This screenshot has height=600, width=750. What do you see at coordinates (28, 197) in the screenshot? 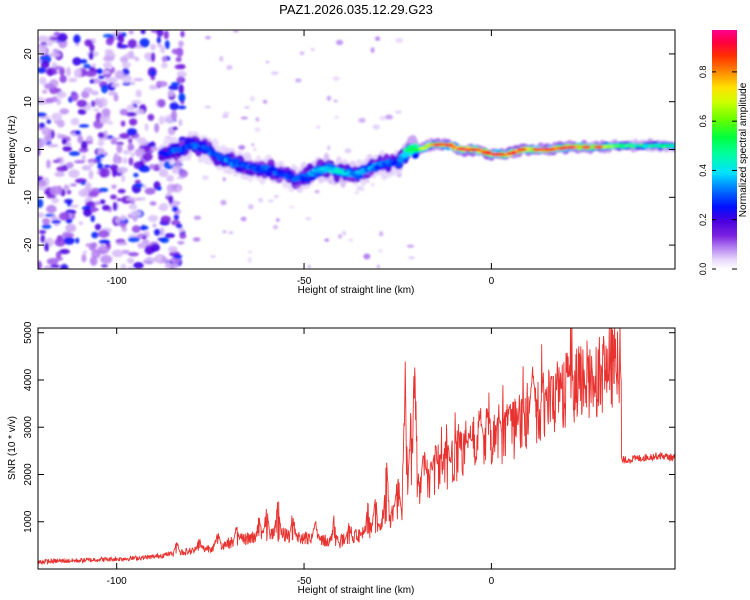
I see `y-tick-label: -10` at bounding box center [28, 197].